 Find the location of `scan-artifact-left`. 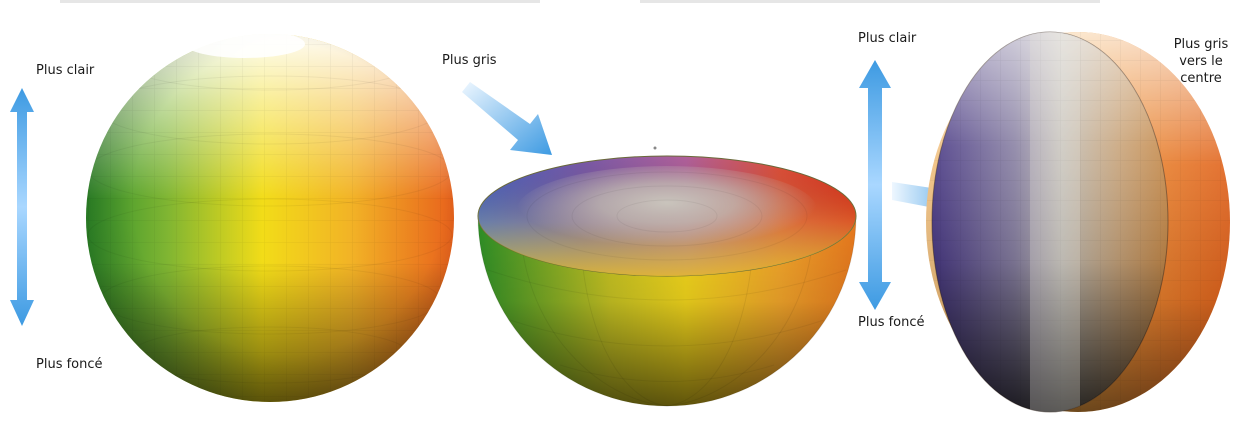

scan-artifact-left is located at coordinates (300, 1).